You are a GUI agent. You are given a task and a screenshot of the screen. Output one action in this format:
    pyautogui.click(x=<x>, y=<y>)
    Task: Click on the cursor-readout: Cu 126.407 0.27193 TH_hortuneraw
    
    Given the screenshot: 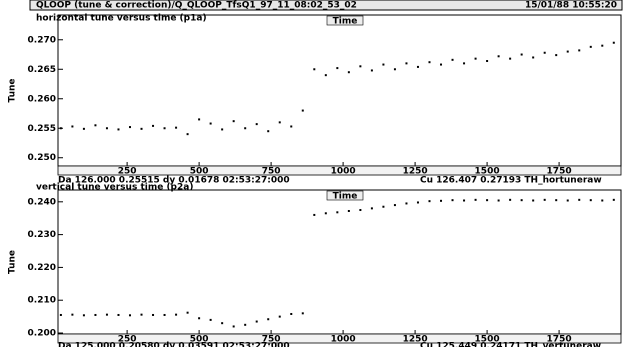 What is the action you would take?
    pyautogui.click(x=511, y=181)
    